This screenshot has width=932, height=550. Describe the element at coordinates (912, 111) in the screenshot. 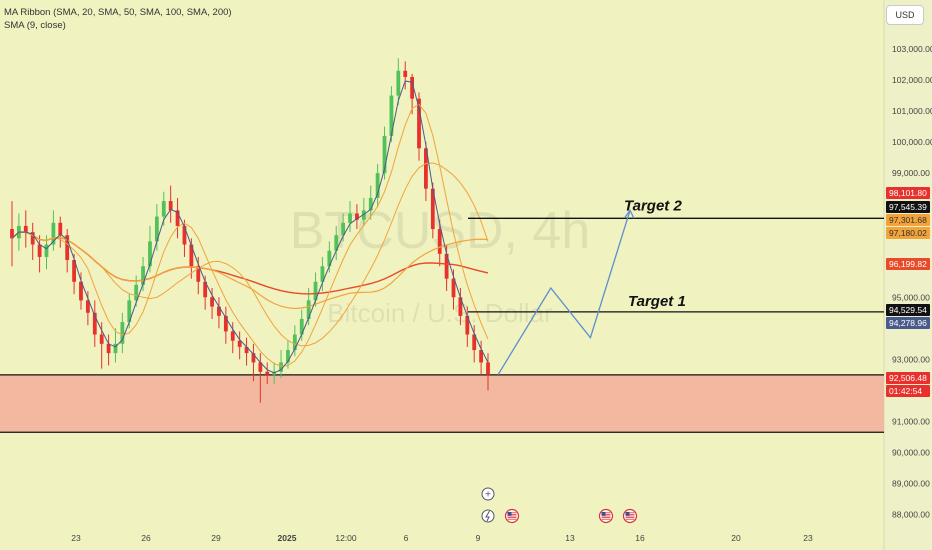

I see `y-tick-label: 101,000.00` at that location.